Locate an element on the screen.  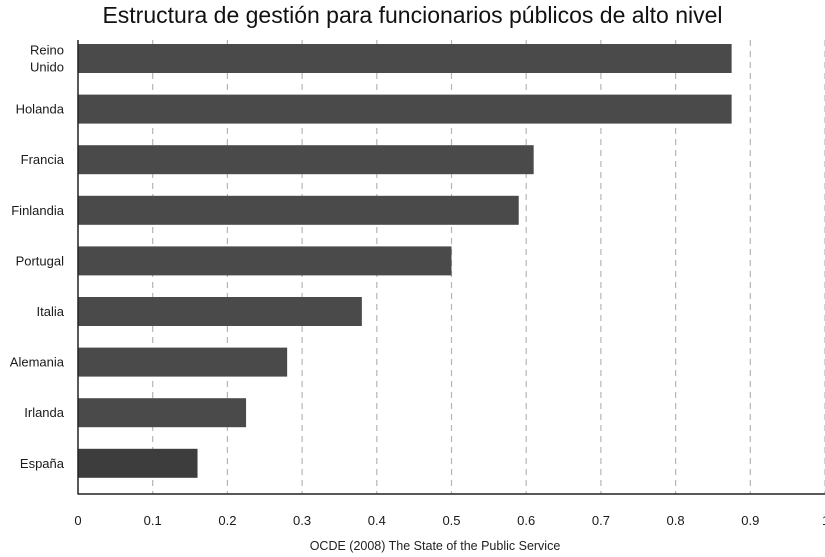
category-label: Finlandia is located at coordinates (38, 210).